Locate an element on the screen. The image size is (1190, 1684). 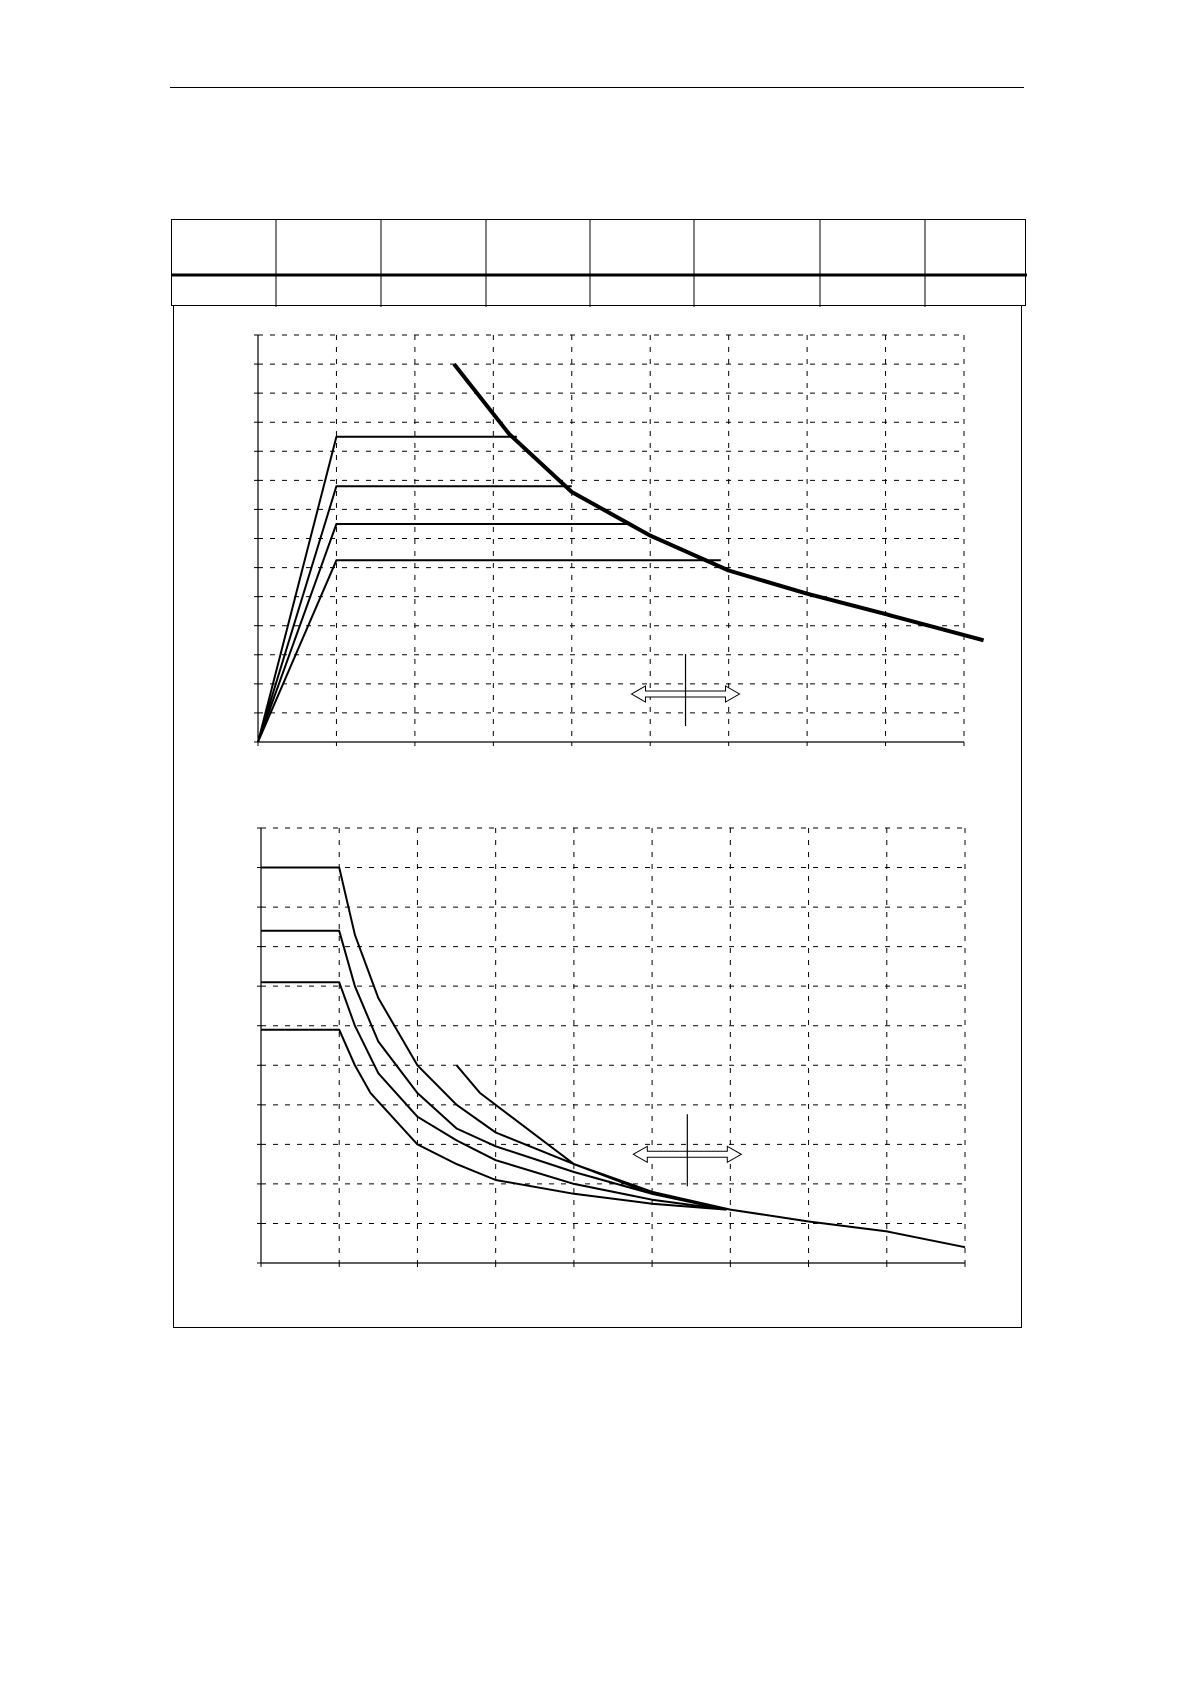
spec-table-columns is located at coordinates (600, 263).